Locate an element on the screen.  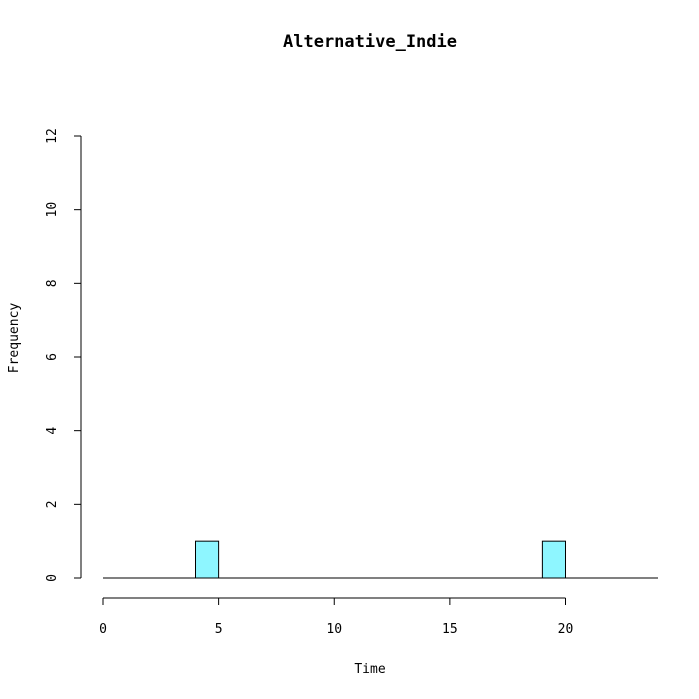
x-tick-label: 20 is located at coordinates (566, 629).